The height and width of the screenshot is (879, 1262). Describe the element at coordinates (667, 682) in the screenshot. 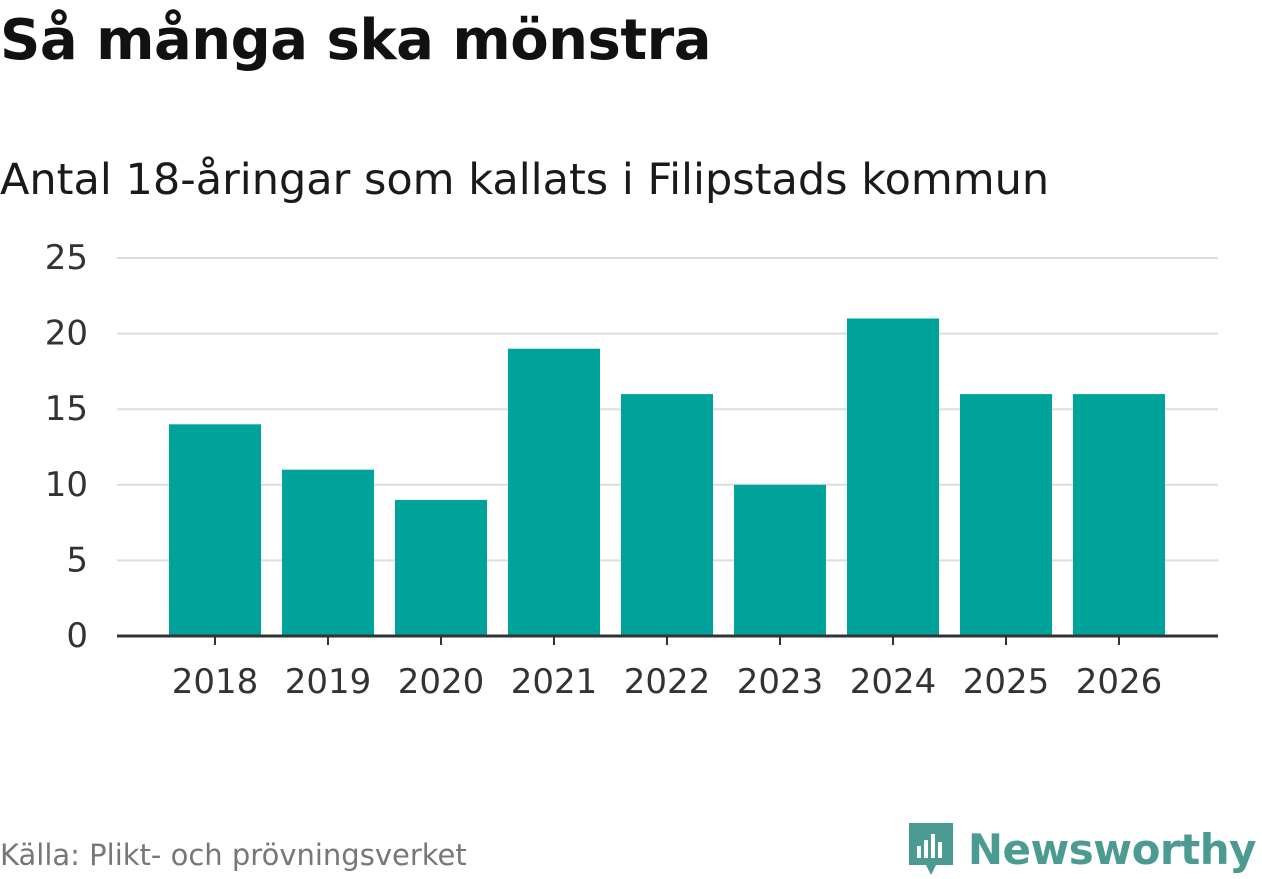

I see `x-tick-label: 2022` at that location.